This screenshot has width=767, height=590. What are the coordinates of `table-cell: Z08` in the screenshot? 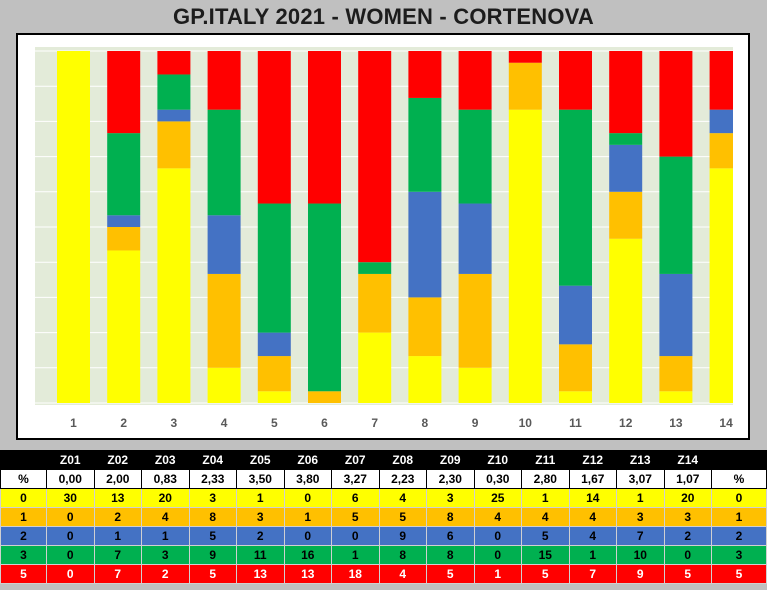 It's located at (402, 460).